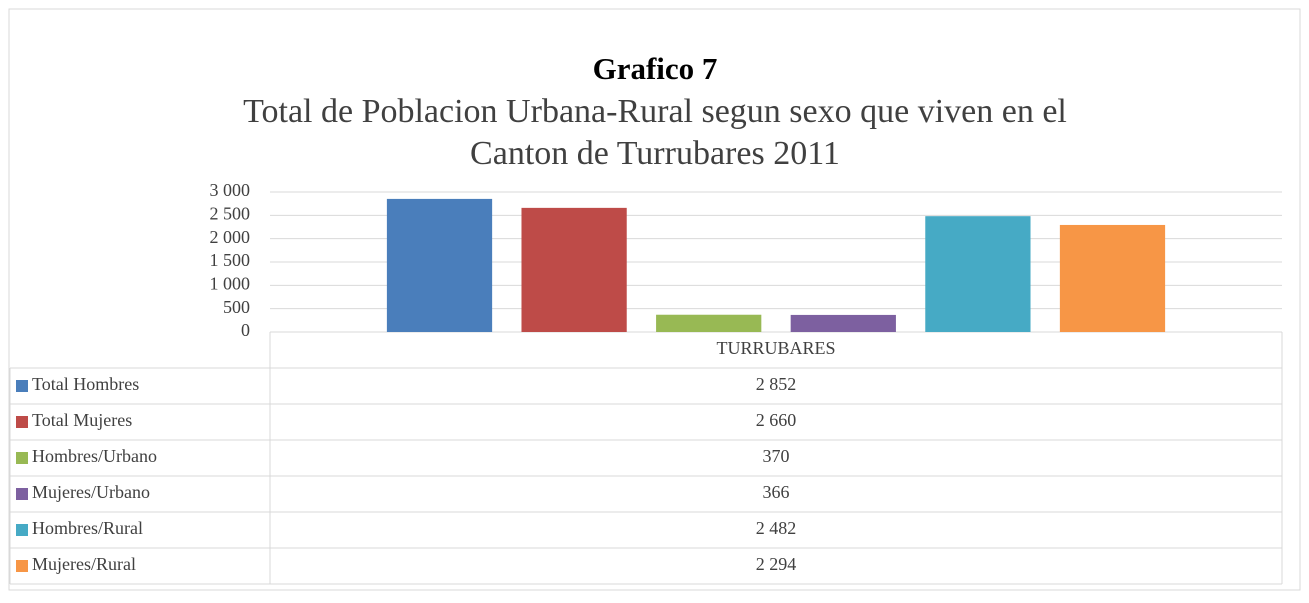  What do you see at coordinates (230, 260) in the screenshot?
I see `y-tick-label: 1 500` at bounding box center [230, 260].